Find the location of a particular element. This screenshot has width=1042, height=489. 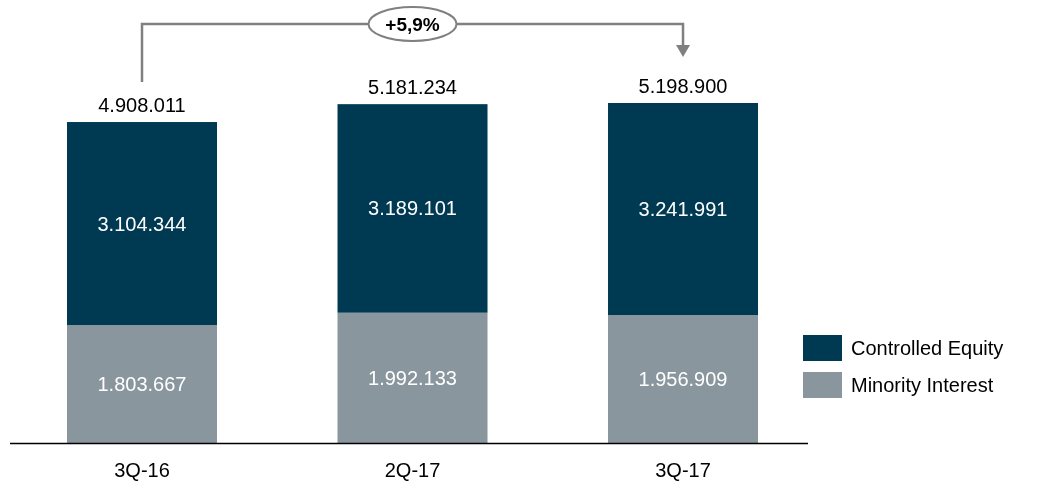

data-label: 3.189.101 is located at coordinates (412, 208).